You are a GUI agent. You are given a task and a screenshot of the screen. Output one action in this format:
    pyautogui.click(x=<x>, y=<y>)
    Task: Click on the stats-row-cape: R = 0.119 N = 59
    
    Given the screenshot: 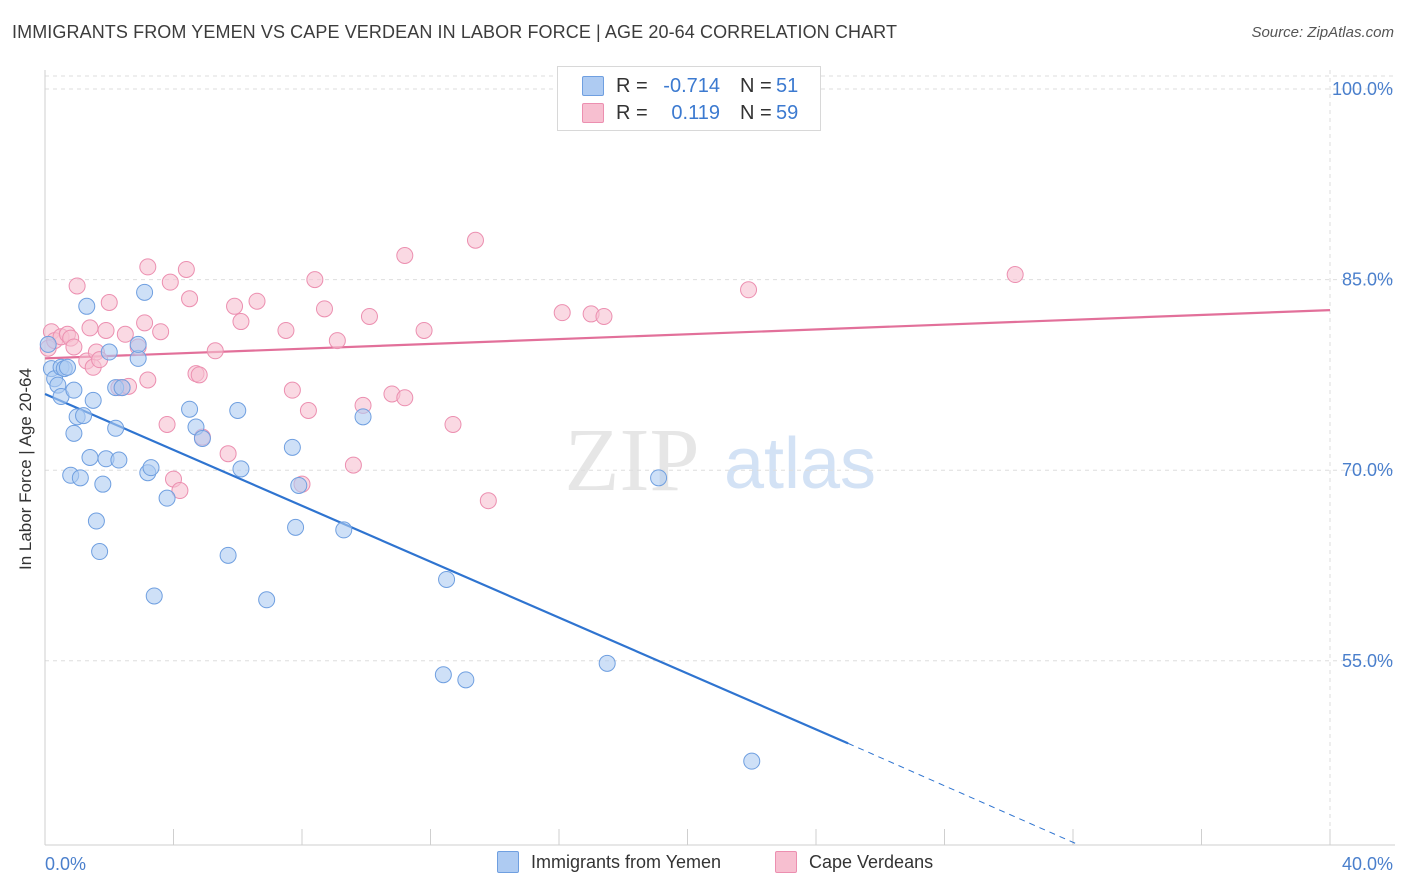 What is the action you would take?
    pyautogui.click(x=690, y=113)
    